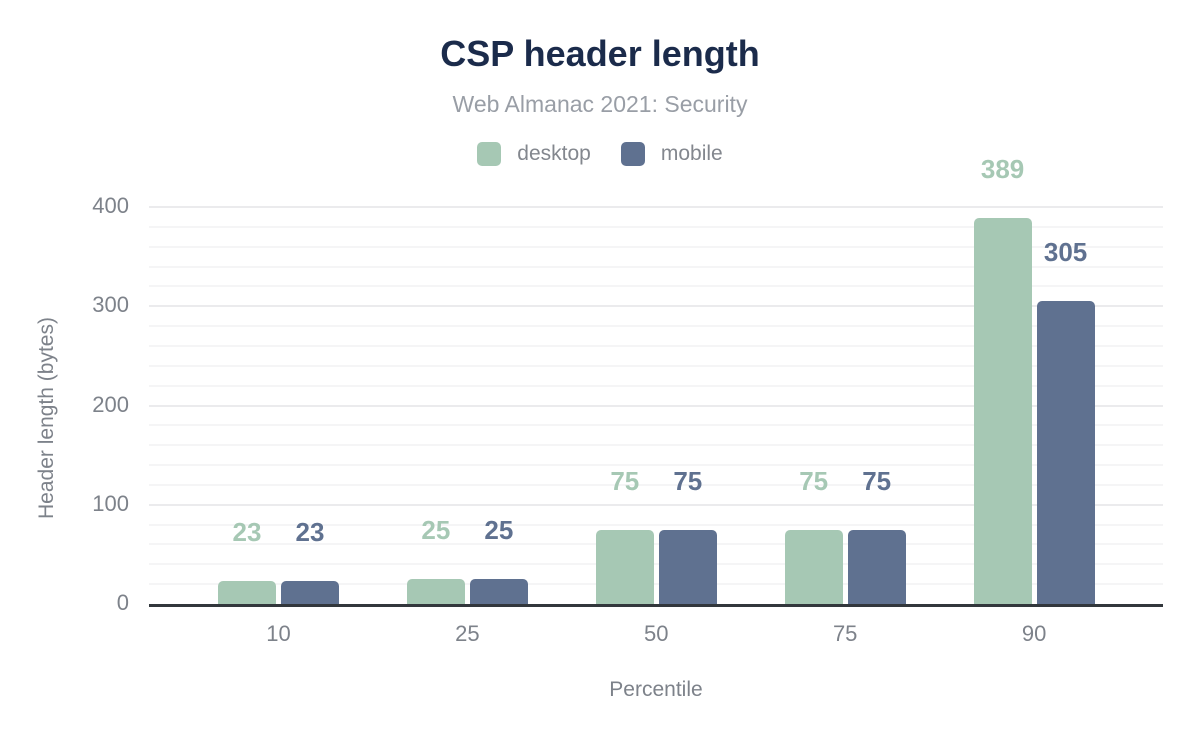 The height and width of the screenshot is (742, 1200). What do you see at coordinates (691, 153) in the screenshot?
I see `legend-label-mobile: mobile` at bounding box center [691, 153].